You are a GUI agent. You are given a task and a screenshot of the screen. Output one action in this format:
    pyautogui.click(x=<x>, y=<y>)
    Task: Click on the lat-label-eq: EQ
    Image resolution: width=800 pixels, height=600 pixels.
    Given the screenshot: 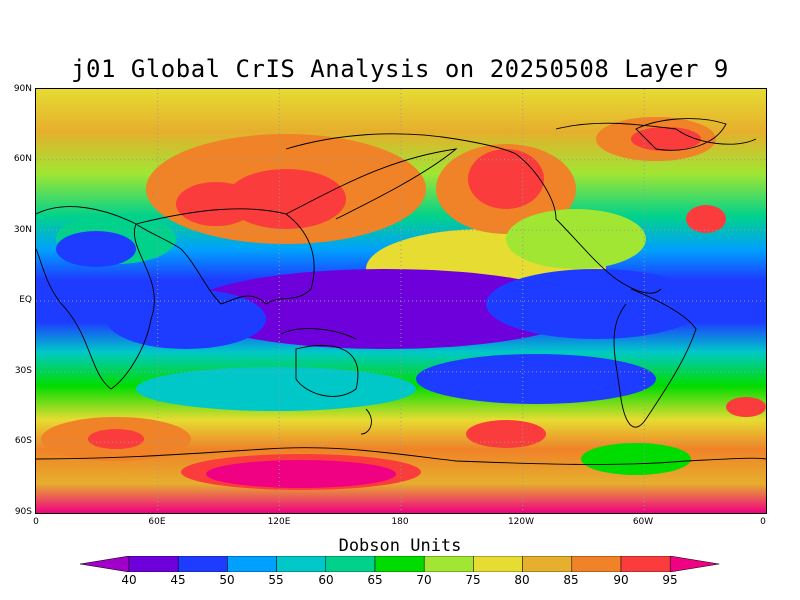 What is the action you would take?
    pyautogui.click(x=25, y=300)
    